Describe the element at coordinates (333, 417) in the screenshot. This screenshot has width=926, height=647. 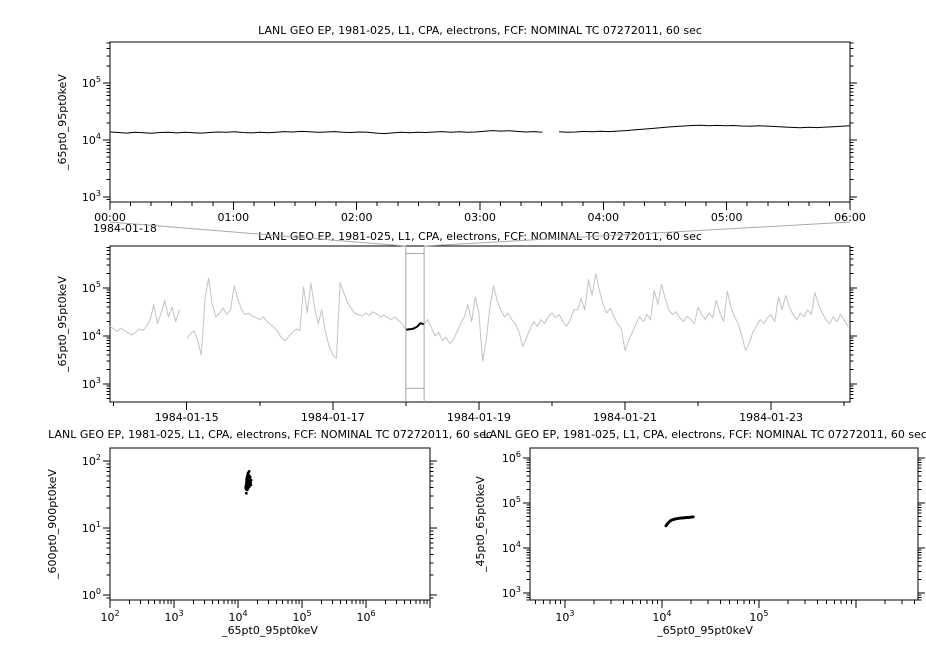
I see `svg-text: 1984-01-17` at that location.